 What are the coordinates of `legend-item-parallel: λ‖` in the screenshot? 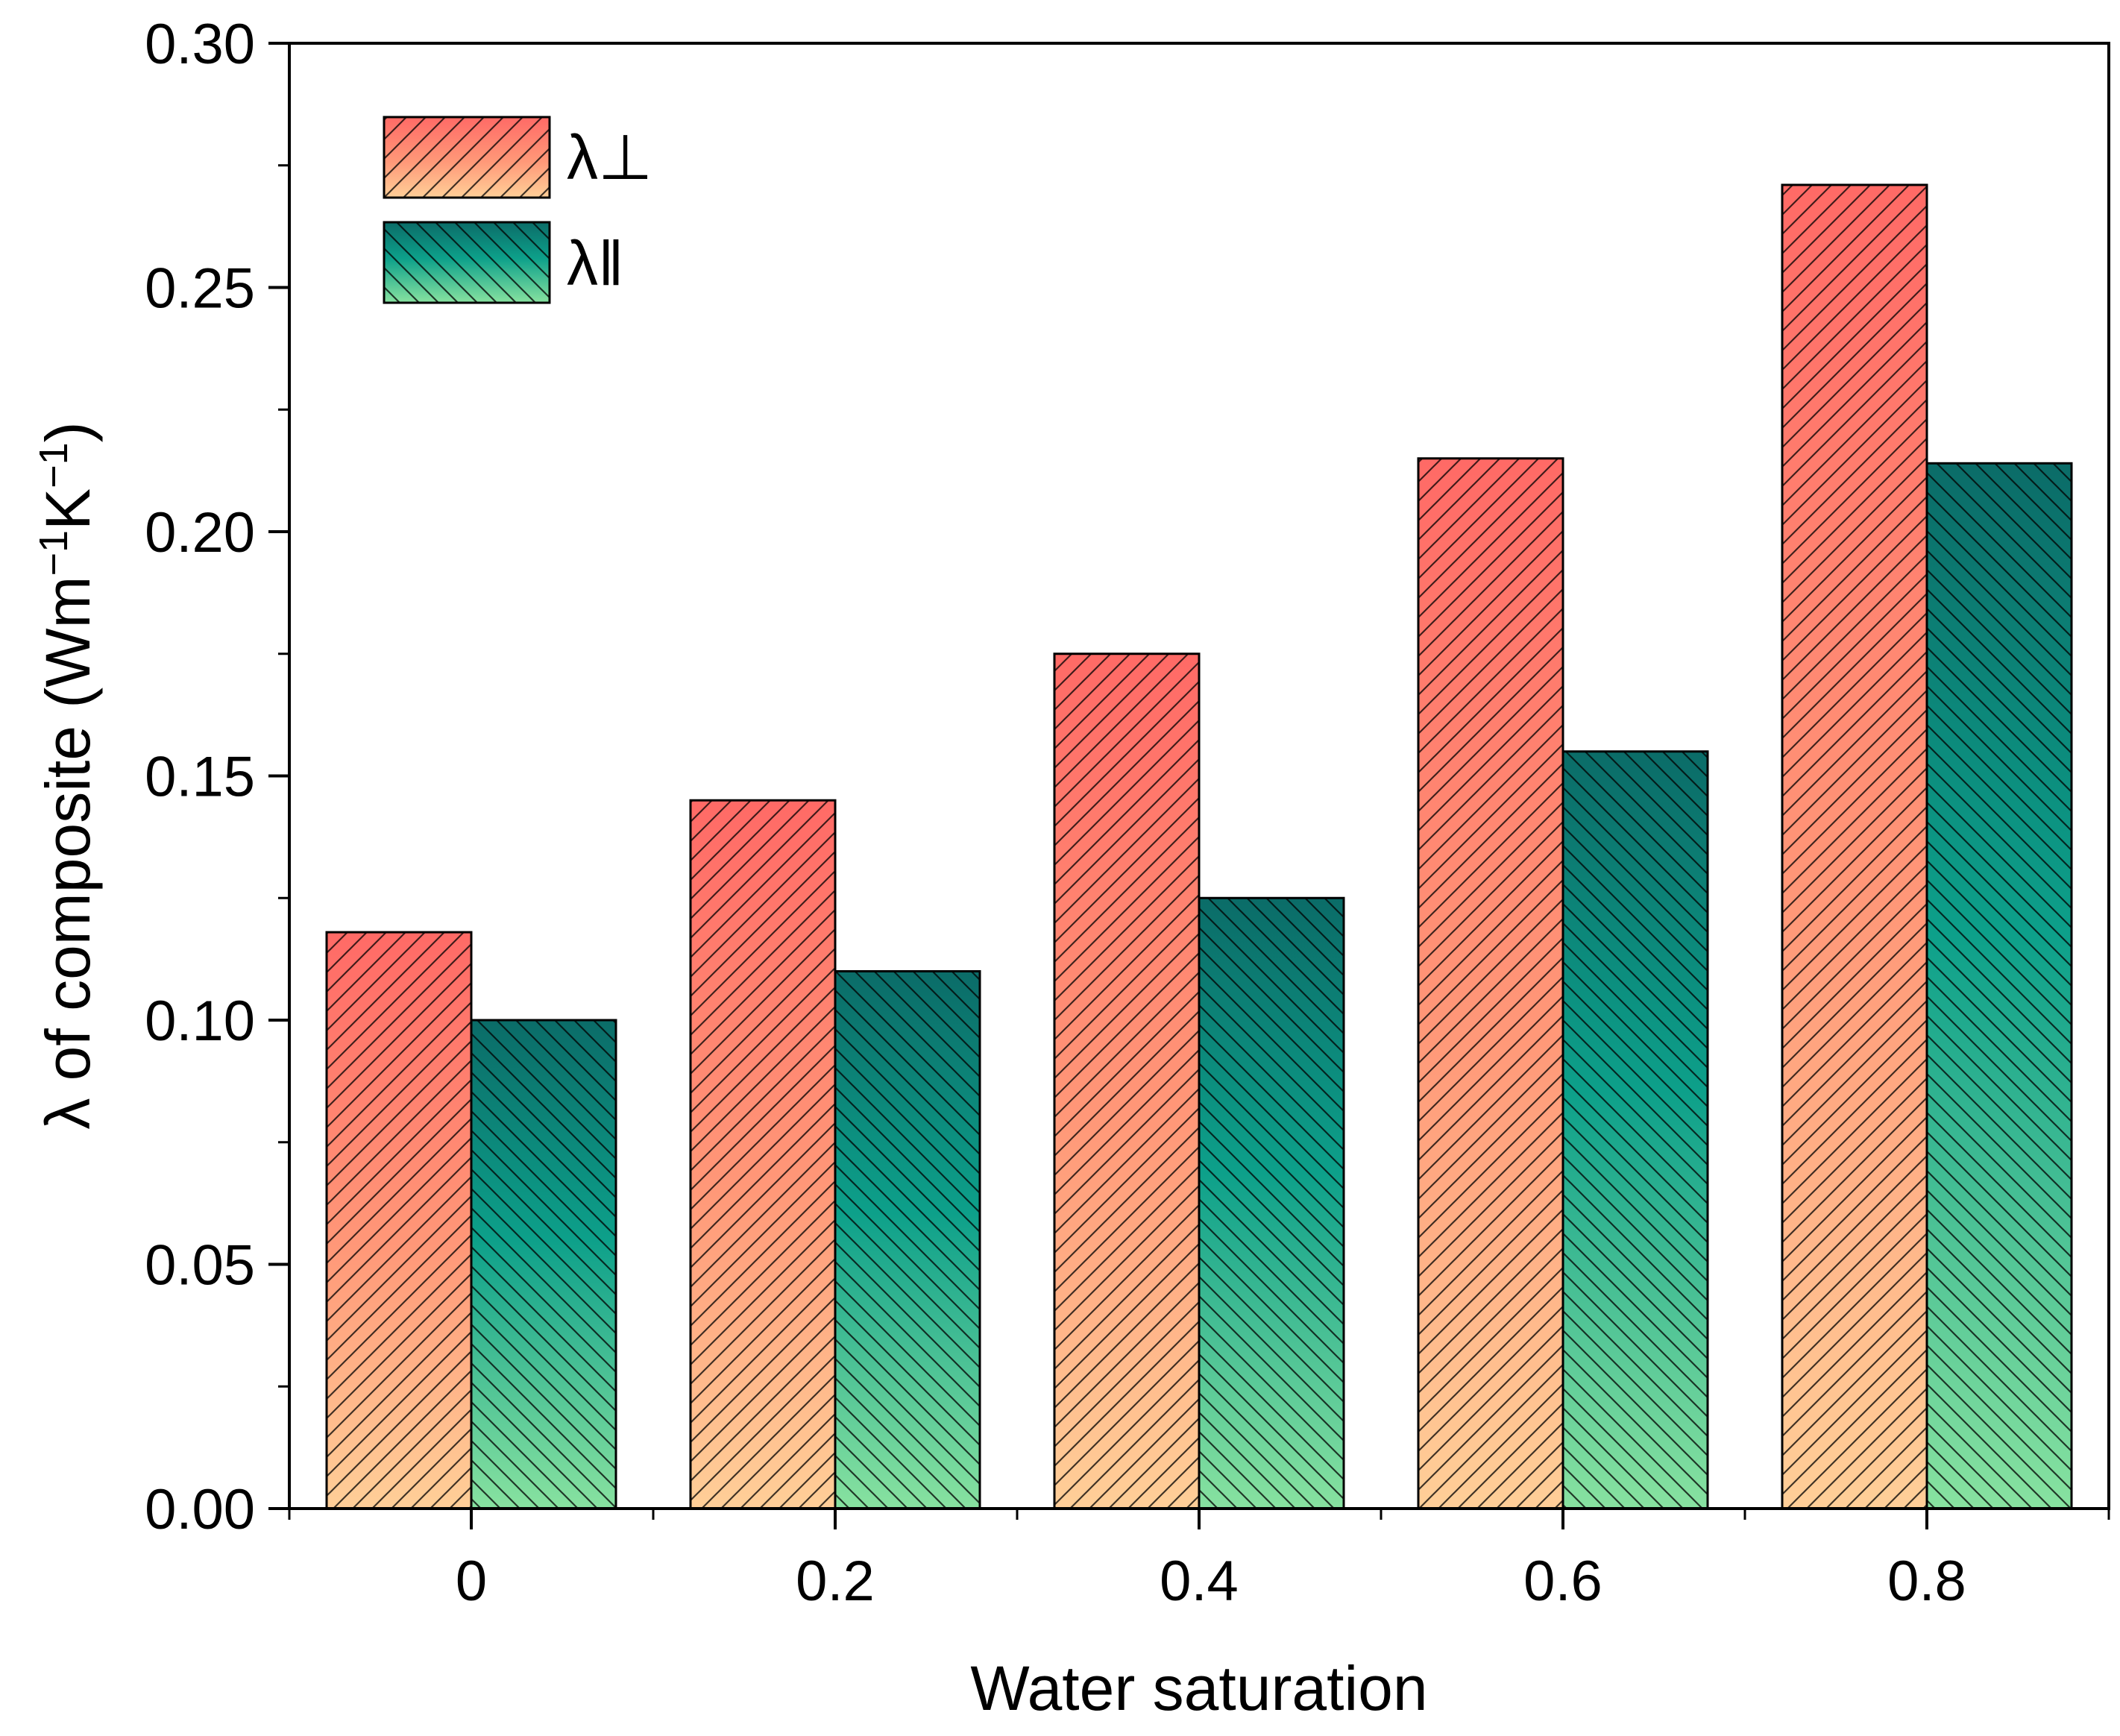 It's located at (503, 263).